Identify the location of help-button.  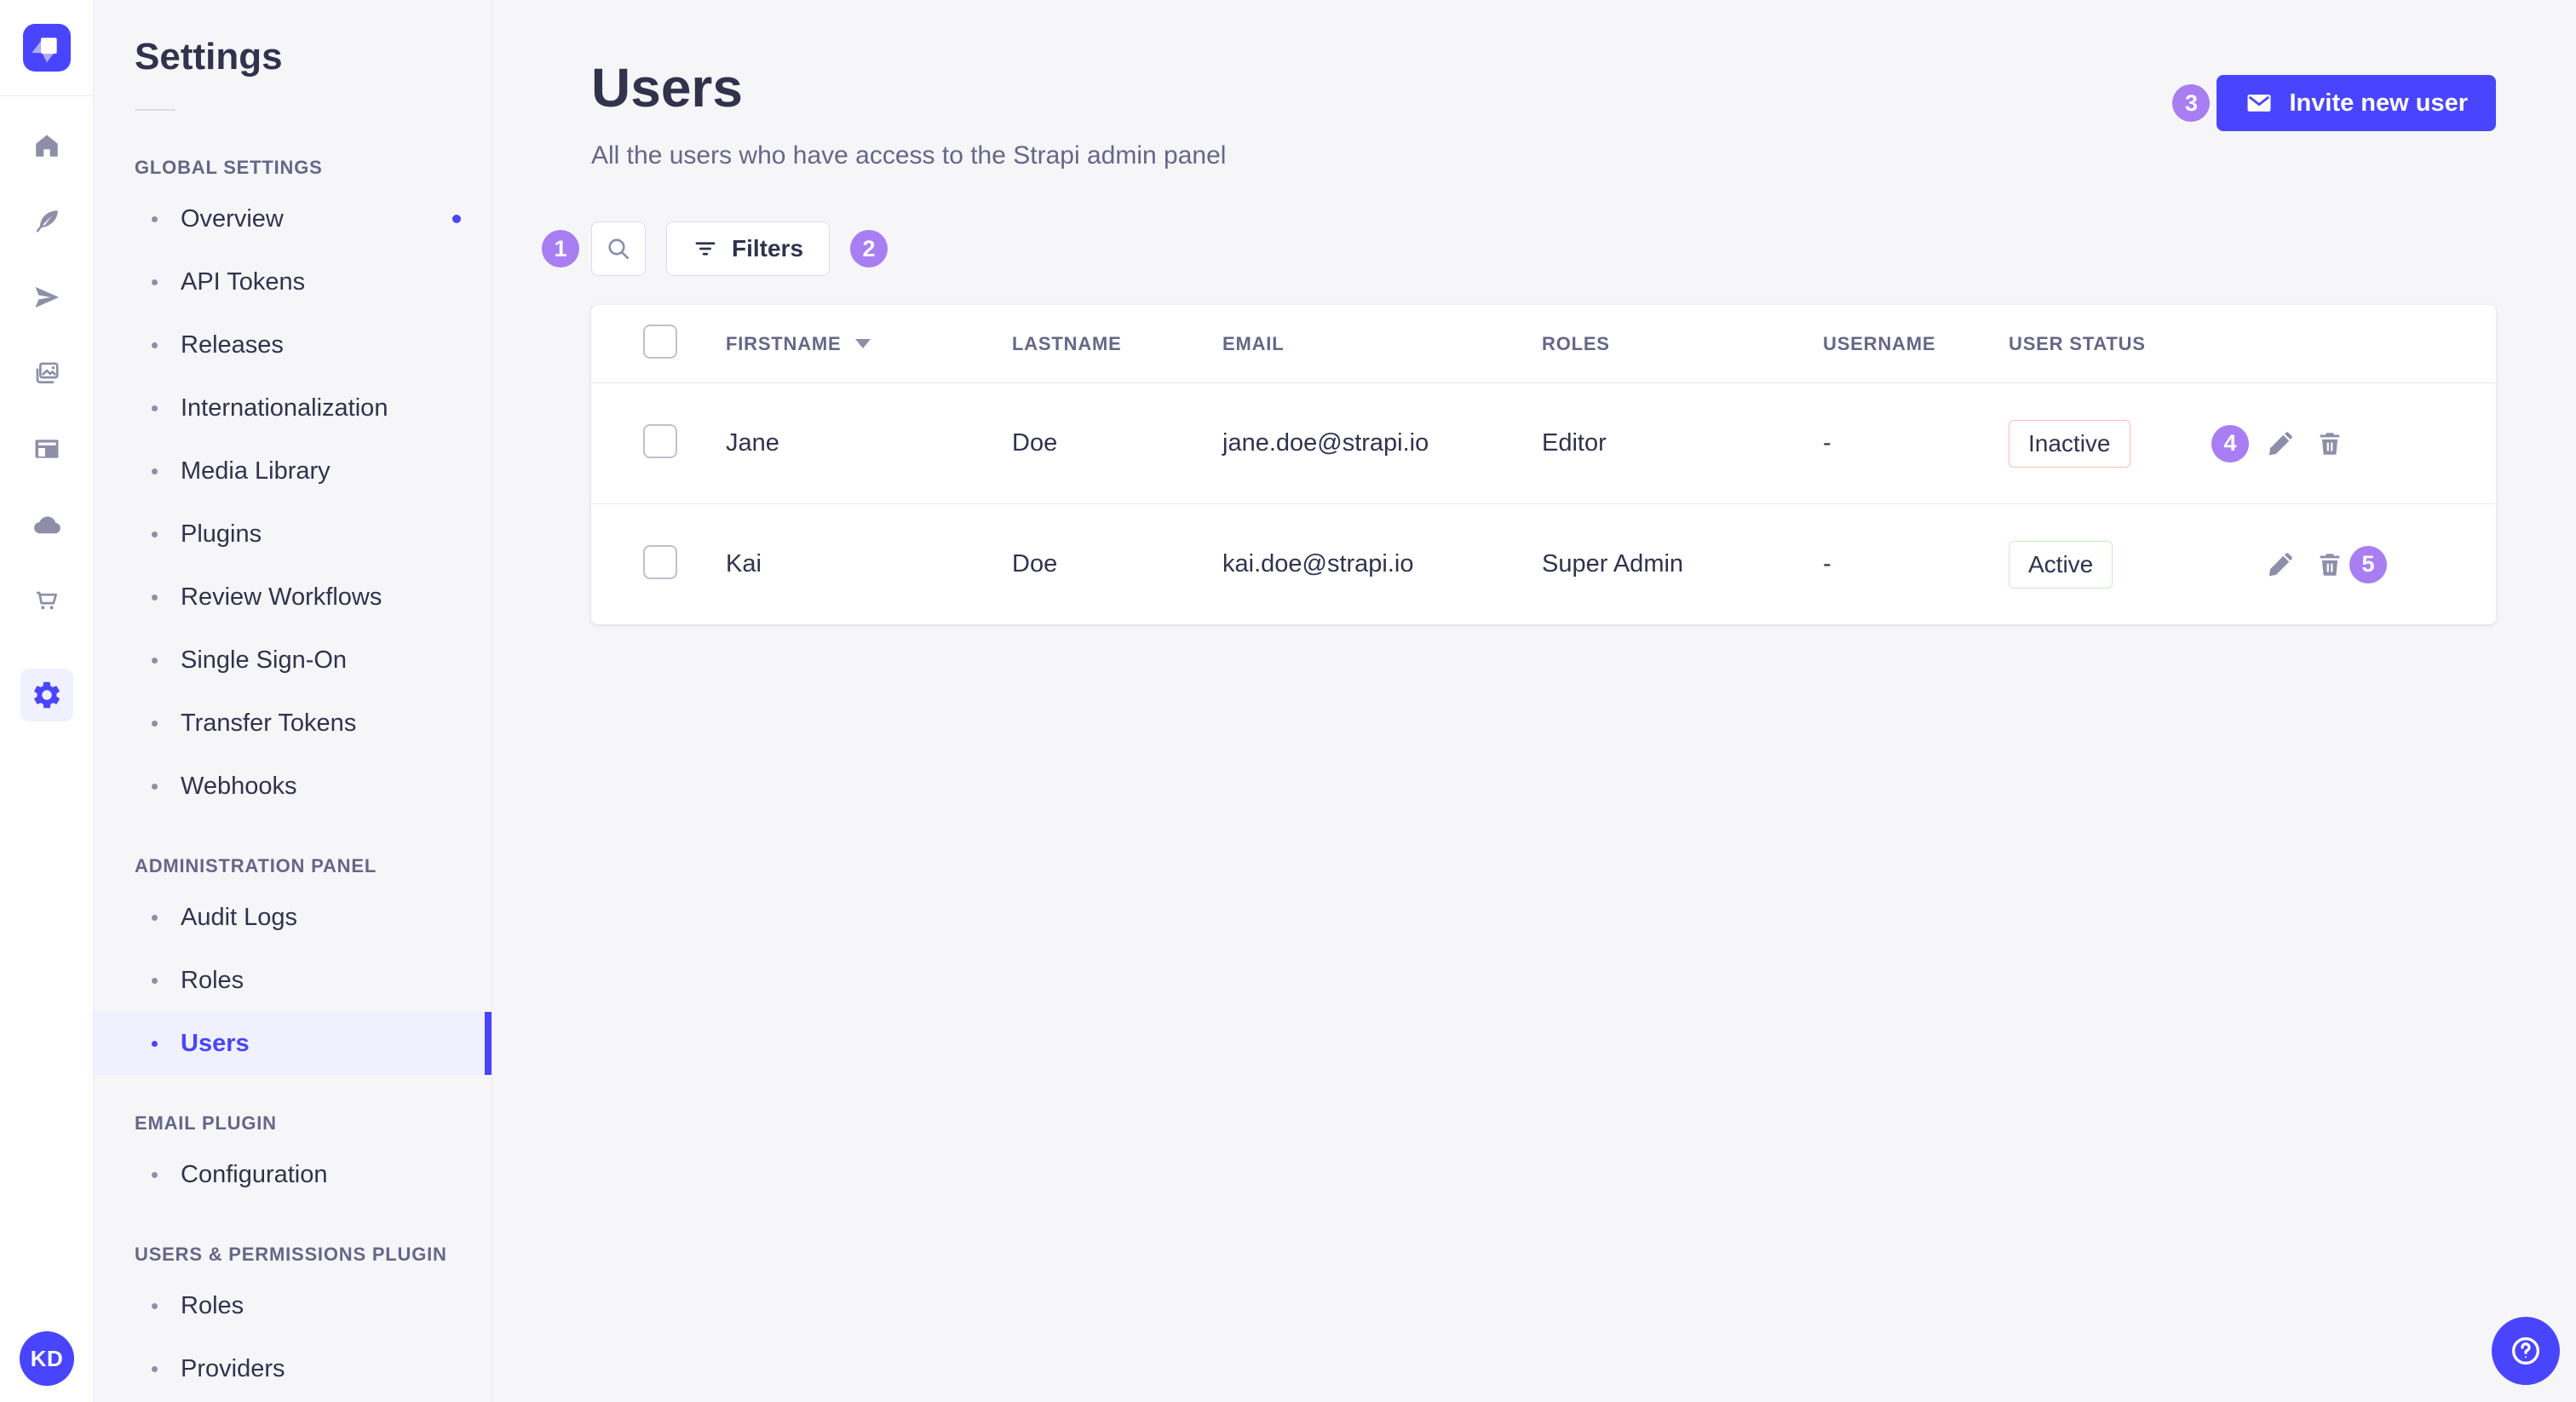
(2526, 1351).